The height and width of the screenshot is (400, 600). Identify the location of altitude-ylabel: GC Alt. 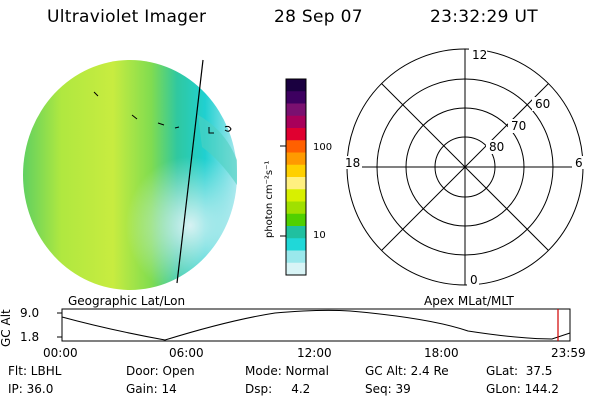
(6, 328).